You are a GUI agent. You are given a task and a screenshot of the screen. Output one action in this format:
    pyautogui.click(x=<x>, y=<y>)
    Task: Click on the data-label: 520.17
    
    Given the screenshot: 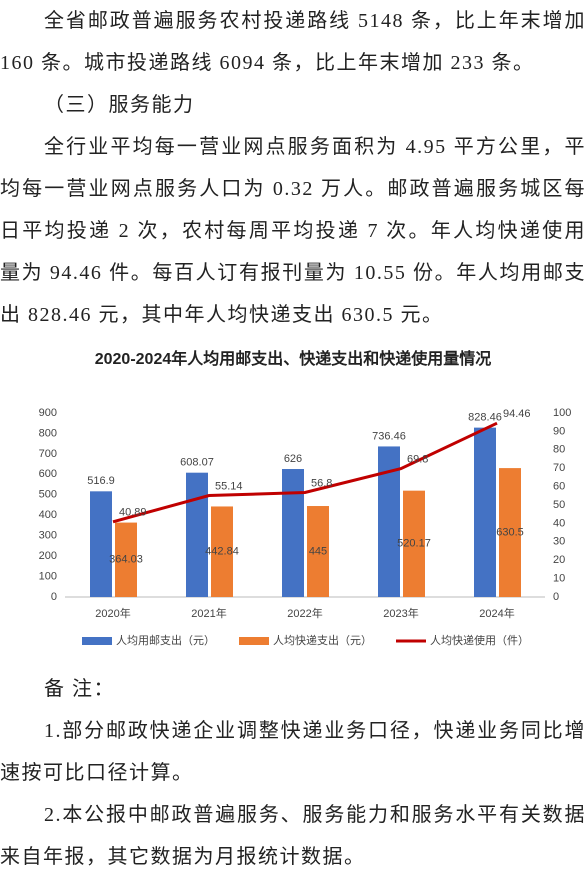 What is the action you would take?
    pyautogui.click(x=414, y=544)
    